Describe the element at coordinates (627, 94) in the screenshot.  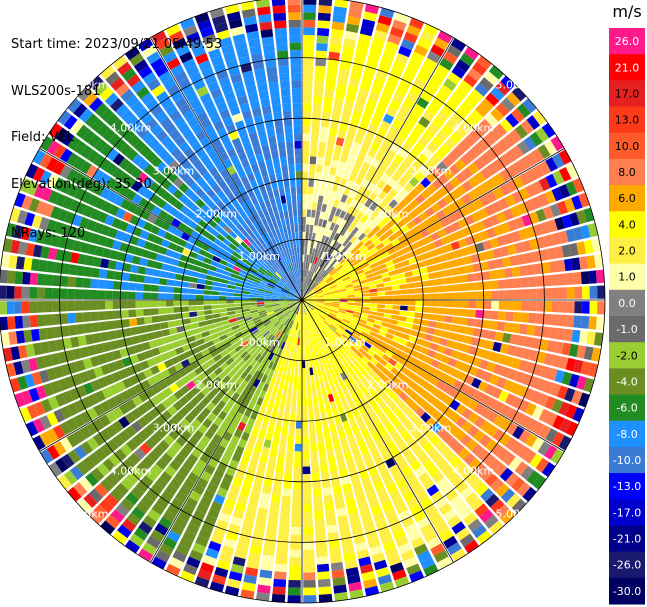
I see `colorbar-tick-label: 17.0` at that location.